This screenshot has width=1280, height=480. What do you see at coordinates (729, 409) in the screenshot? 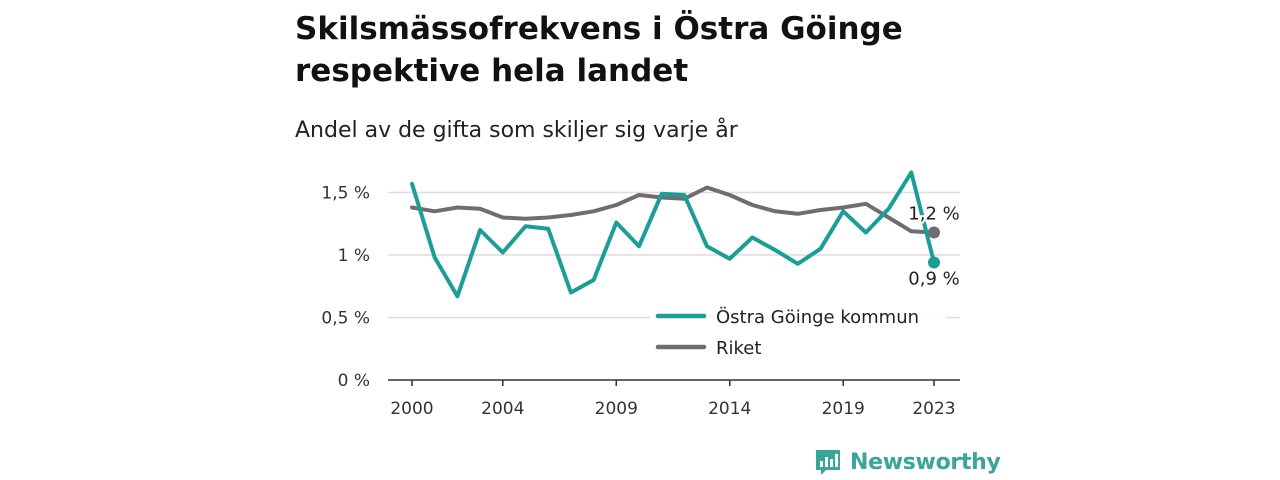
I see `x-tick-label: 2014` at bounding box center [729, 409].